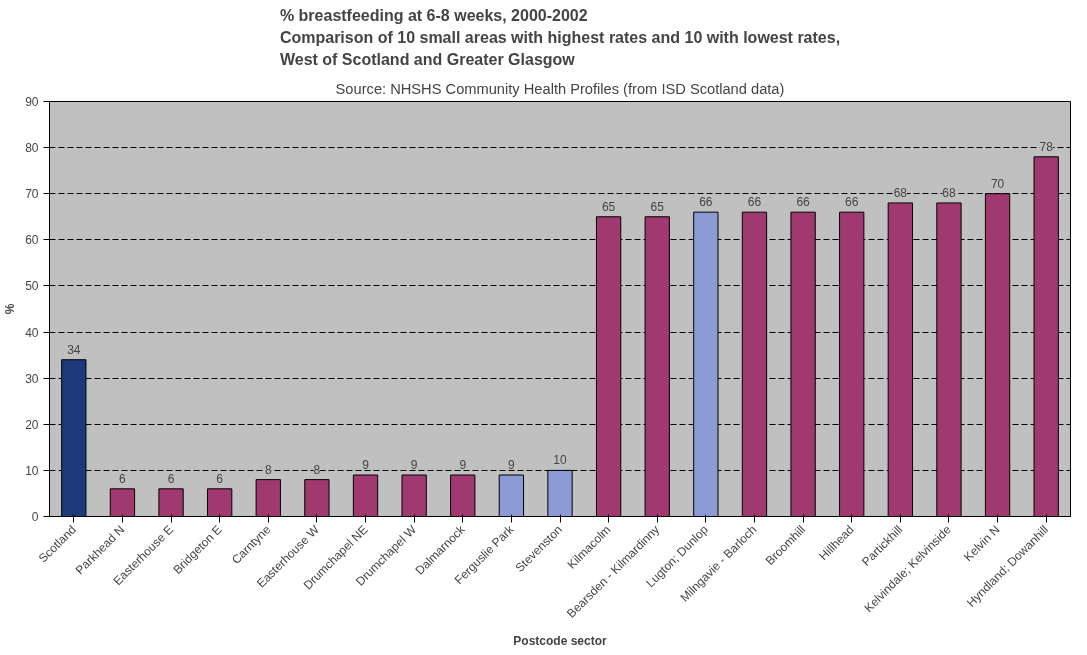 The height and width of the screenshot is (655, 1087). I want to click on y-axis-title: %, so click(10, 309).